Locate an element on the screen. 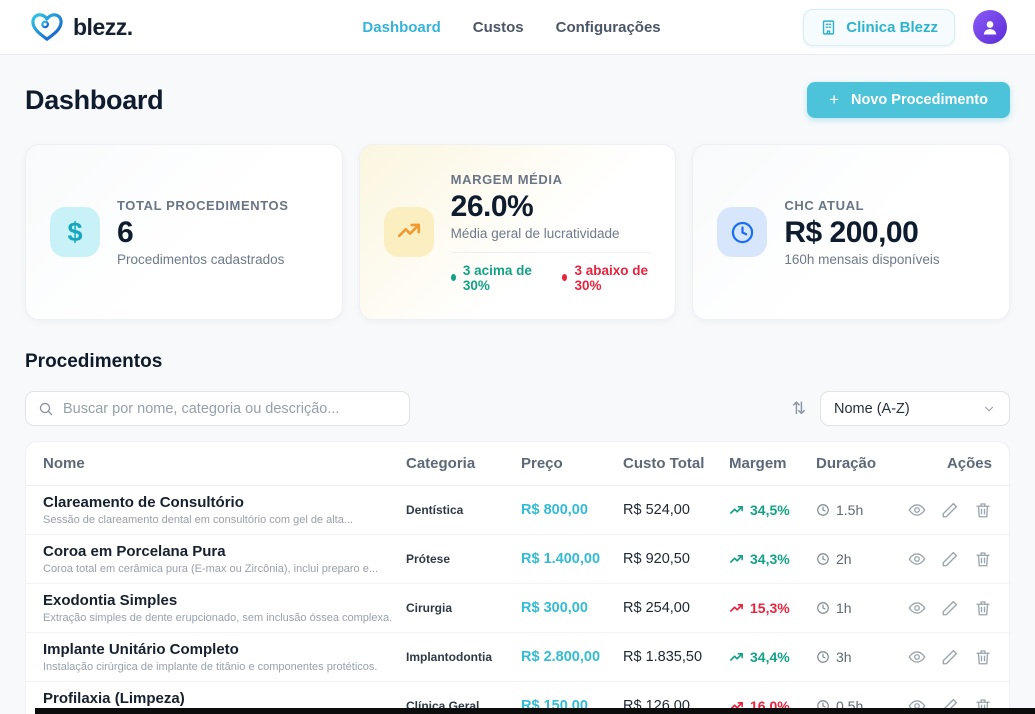 This screenshot has height=714, width=1035. search-input is located at coordinates (230, 408).